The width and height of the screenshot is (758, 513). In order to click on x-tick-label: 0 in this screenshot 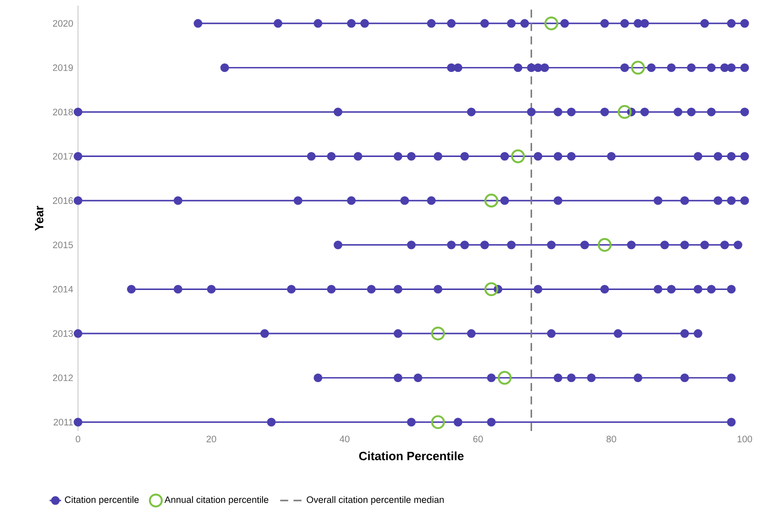, I will do `click(78, 439)`.